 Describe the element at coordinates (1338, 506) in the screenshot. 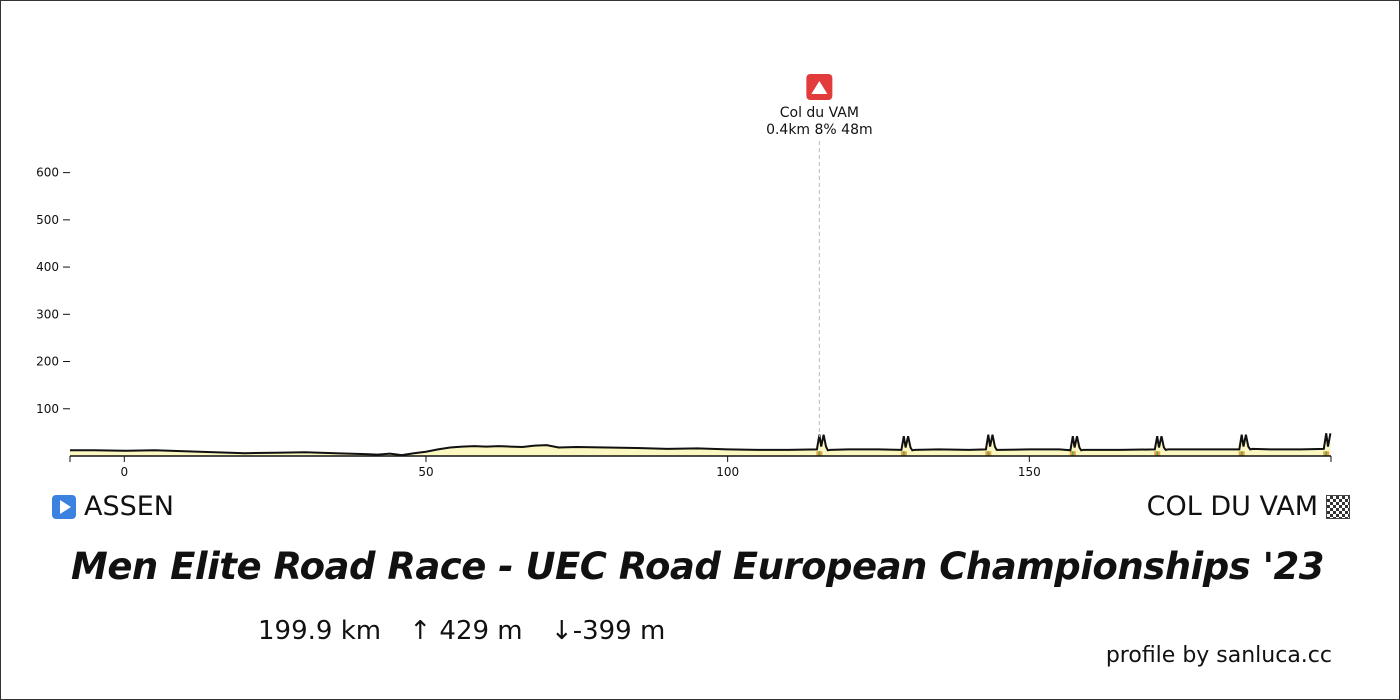

I see `checkered-flag-icon` at that location.